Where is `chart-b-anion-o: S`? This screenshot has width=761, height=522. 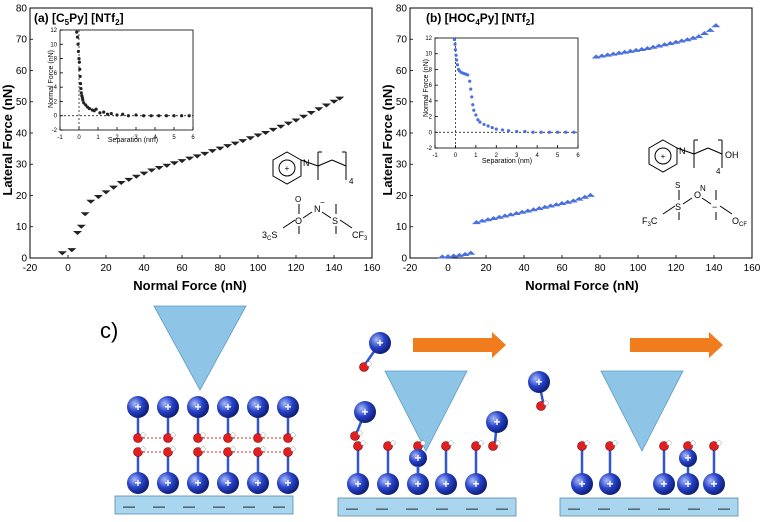
chart-b-anion-o: S is located at coordinates (677, 185).